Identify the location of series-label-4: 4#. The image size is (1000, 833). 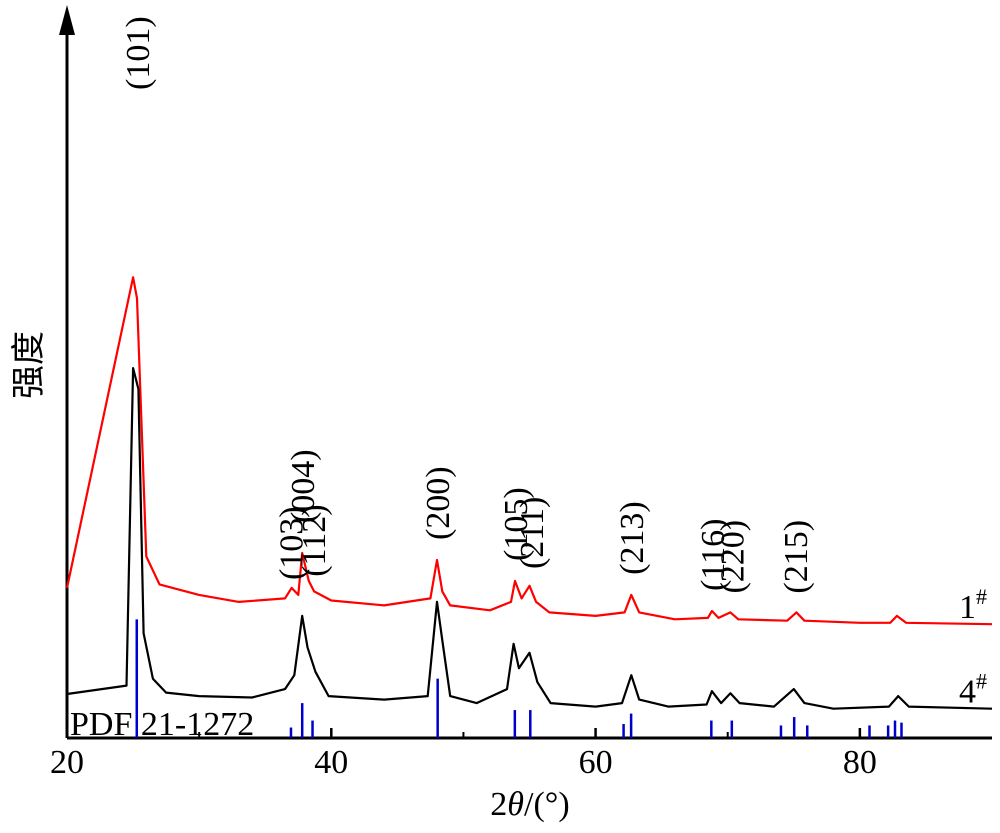
(973, 690).